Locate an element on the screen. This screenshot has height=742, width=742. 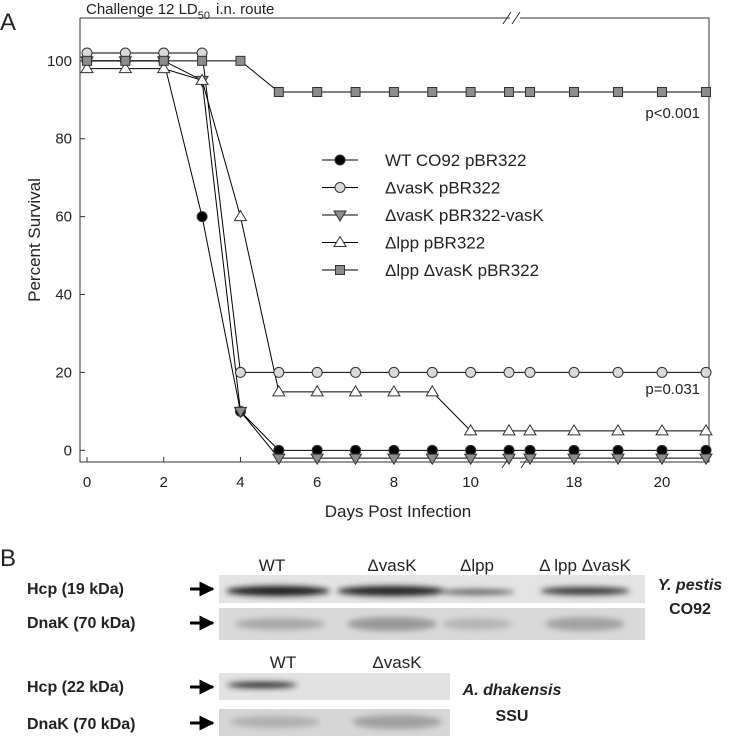
y-tick-label: 80 is located at coordinates (63, 139).